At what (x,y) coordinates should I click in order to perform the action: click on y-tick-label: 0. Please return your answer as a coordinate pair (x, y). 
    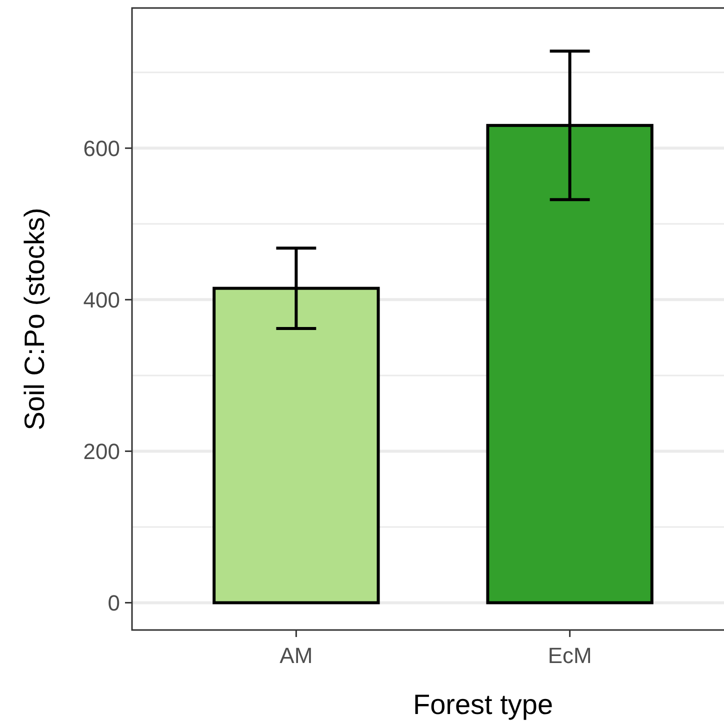
    Looking at the image, I should click on (114, 603).